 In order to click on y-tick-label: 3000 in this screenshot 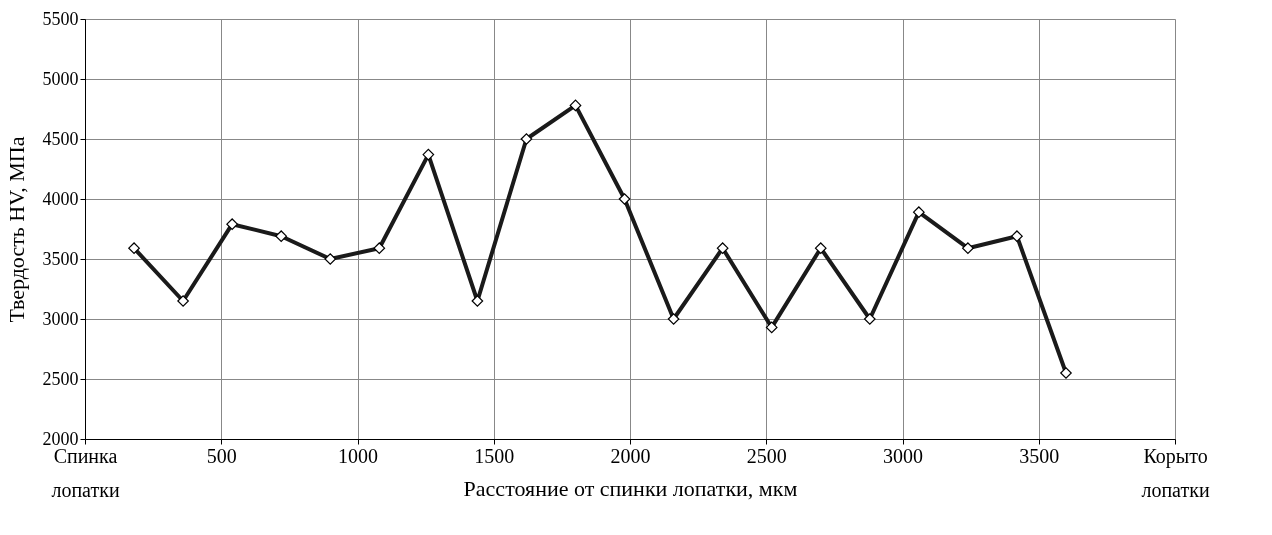, I will do `click(60, 318)`.